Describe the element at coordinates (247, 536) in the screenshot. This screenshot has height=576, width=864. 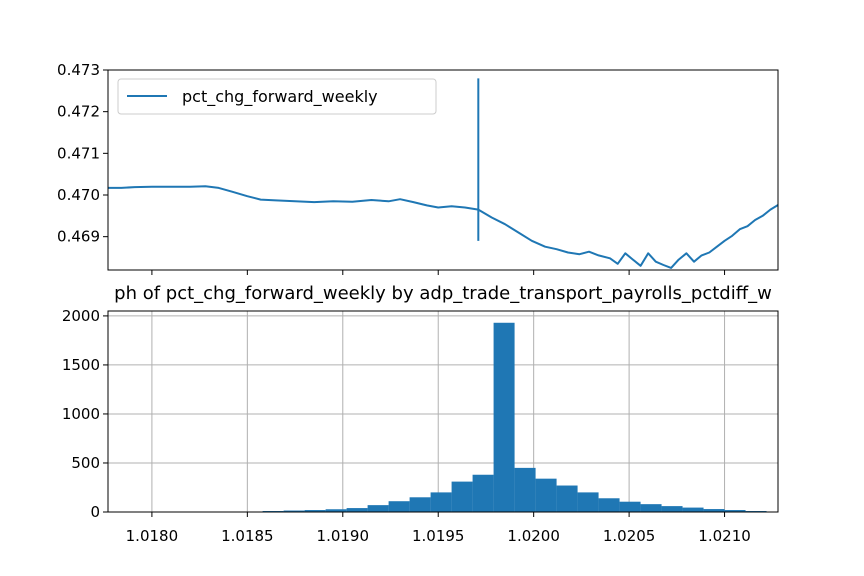
I see `x-tick-label: 1.0185` at that location.